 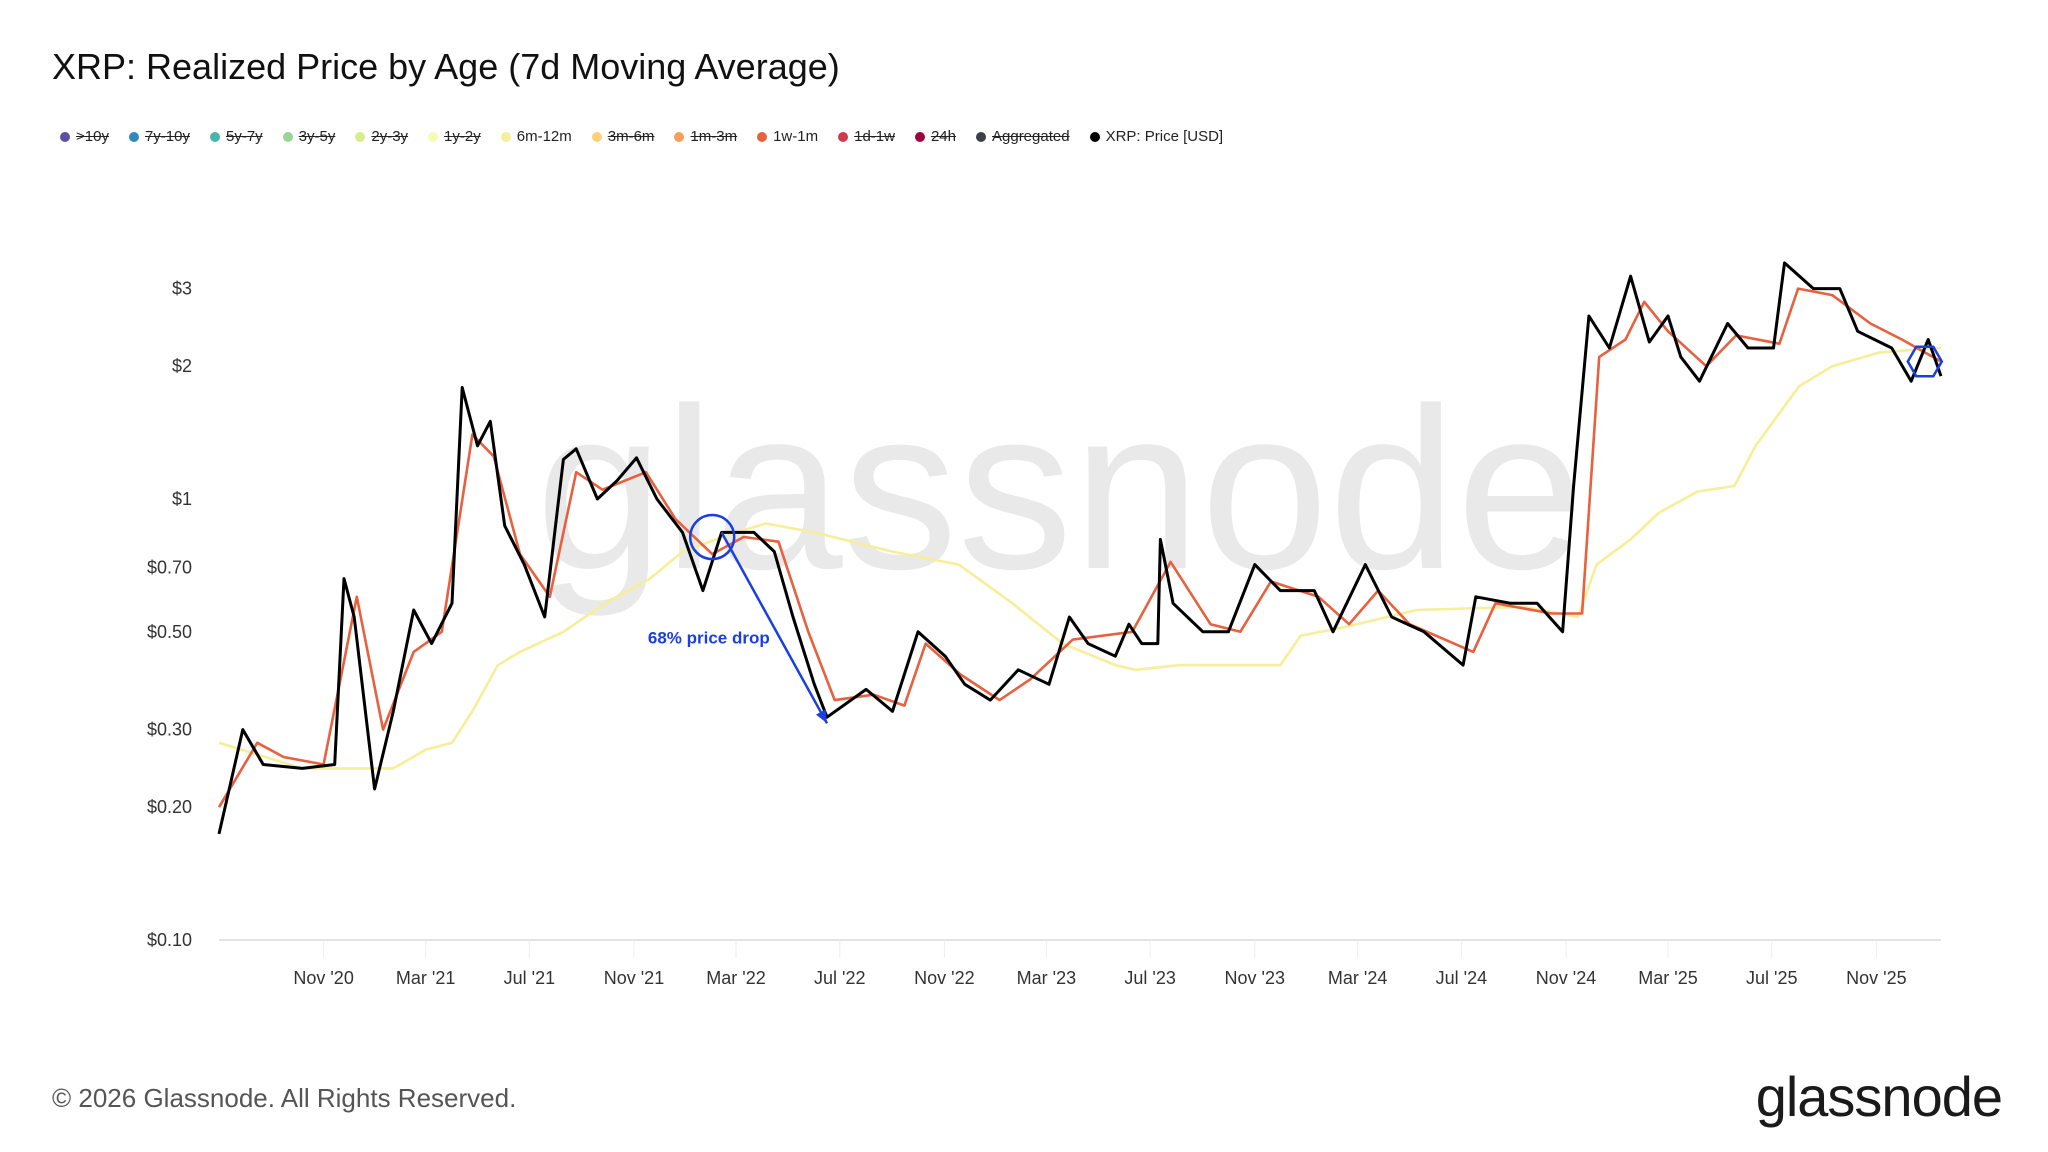 I want to click on legend-item-2y-3y: 2y-3y, so click(x=381, y=136).